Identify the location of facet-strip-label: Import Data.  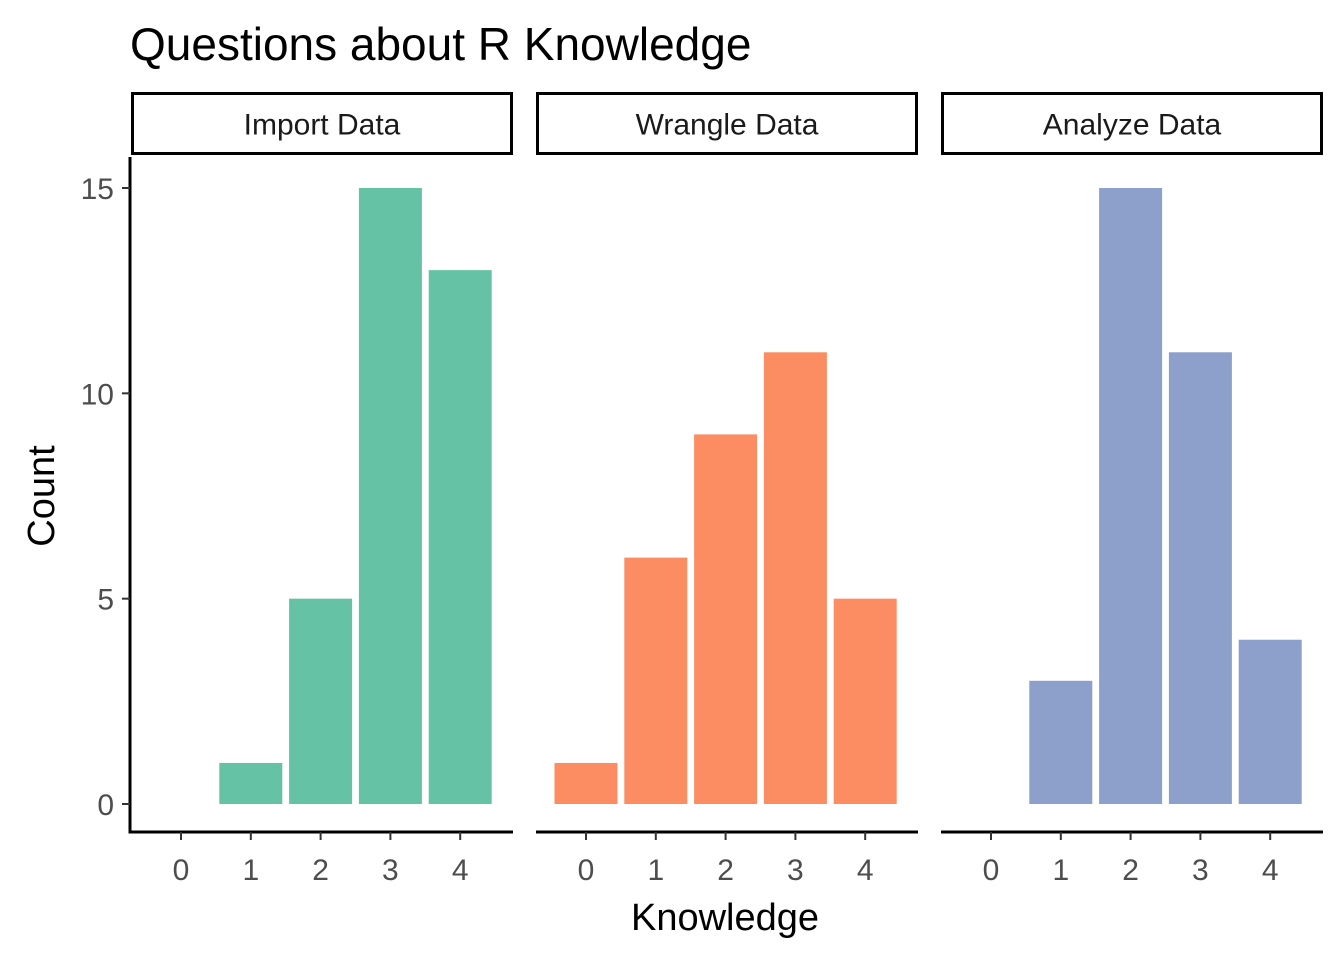
(322, 125).